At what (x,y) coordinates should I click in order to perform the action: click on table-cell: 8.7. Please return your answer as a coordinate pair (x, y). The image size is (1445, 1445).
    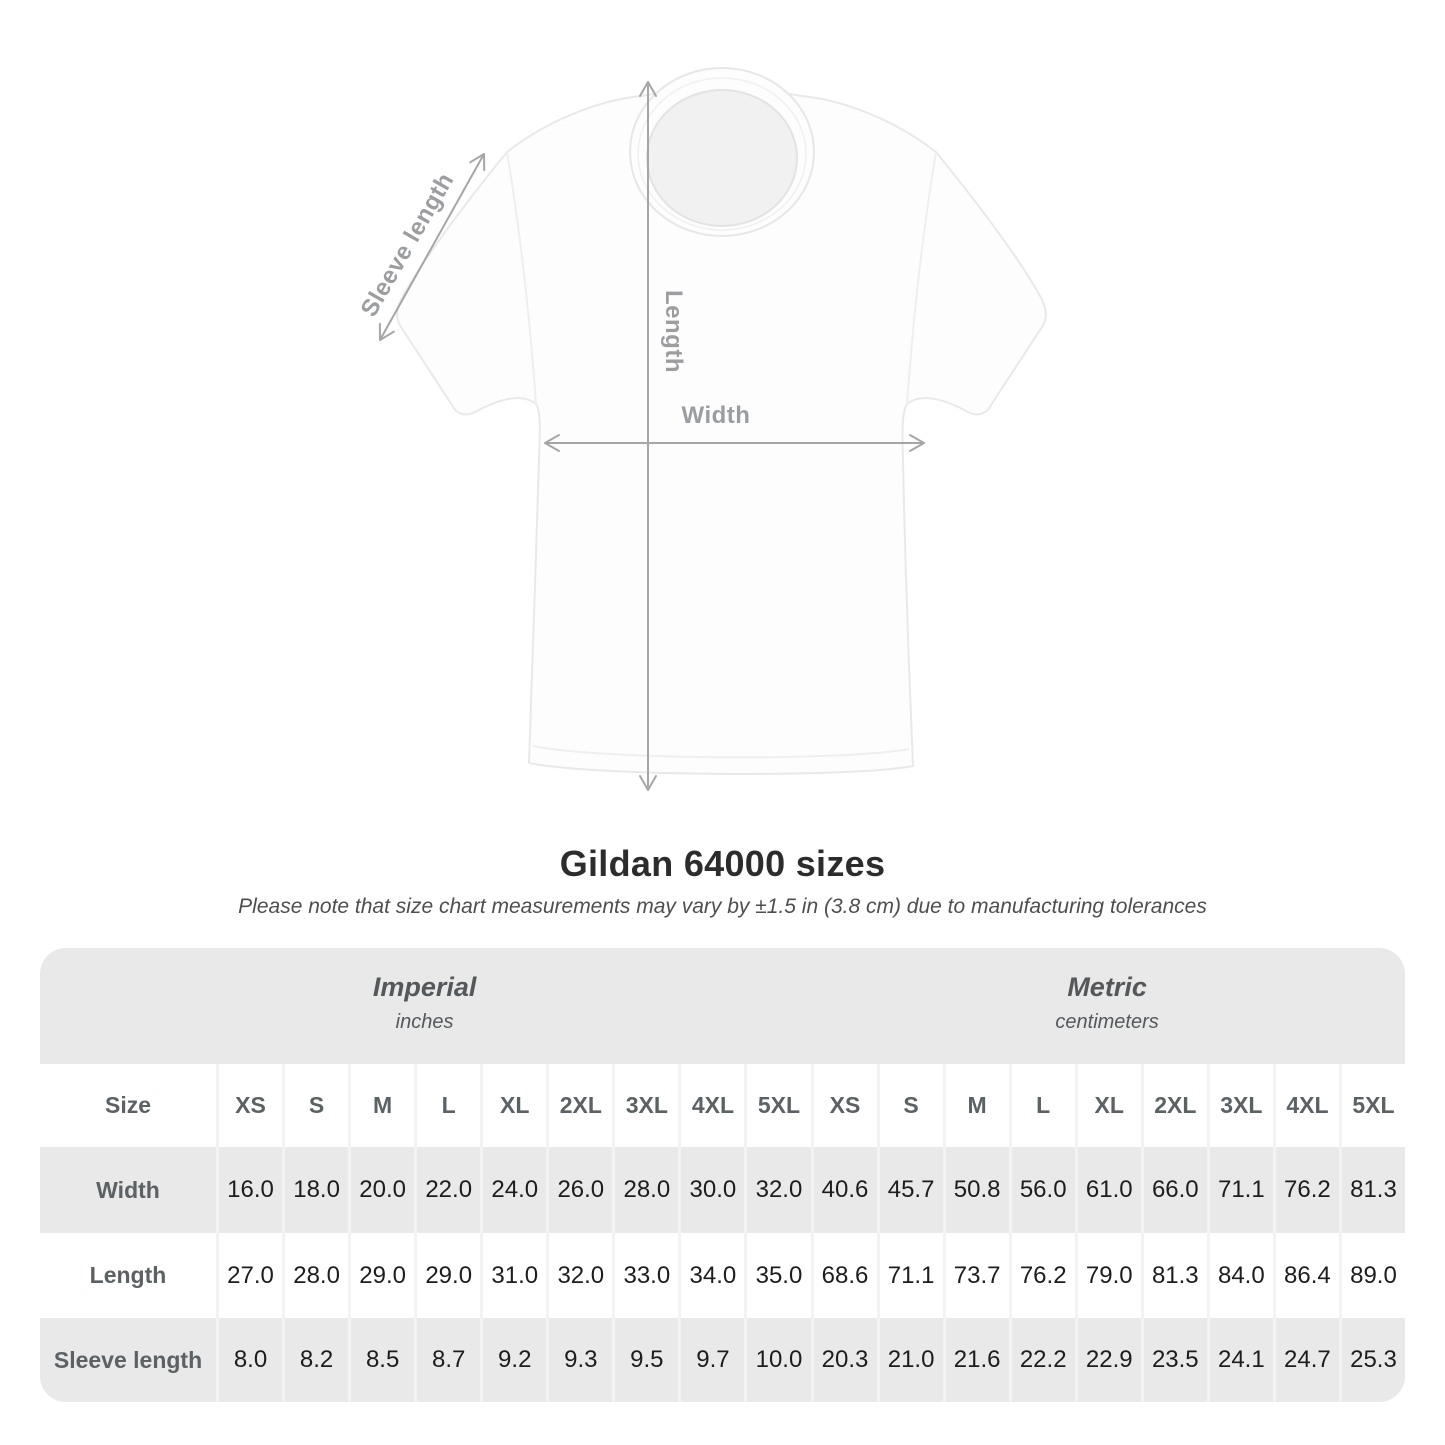
    Looking at the image, I should click on (449, 1360).